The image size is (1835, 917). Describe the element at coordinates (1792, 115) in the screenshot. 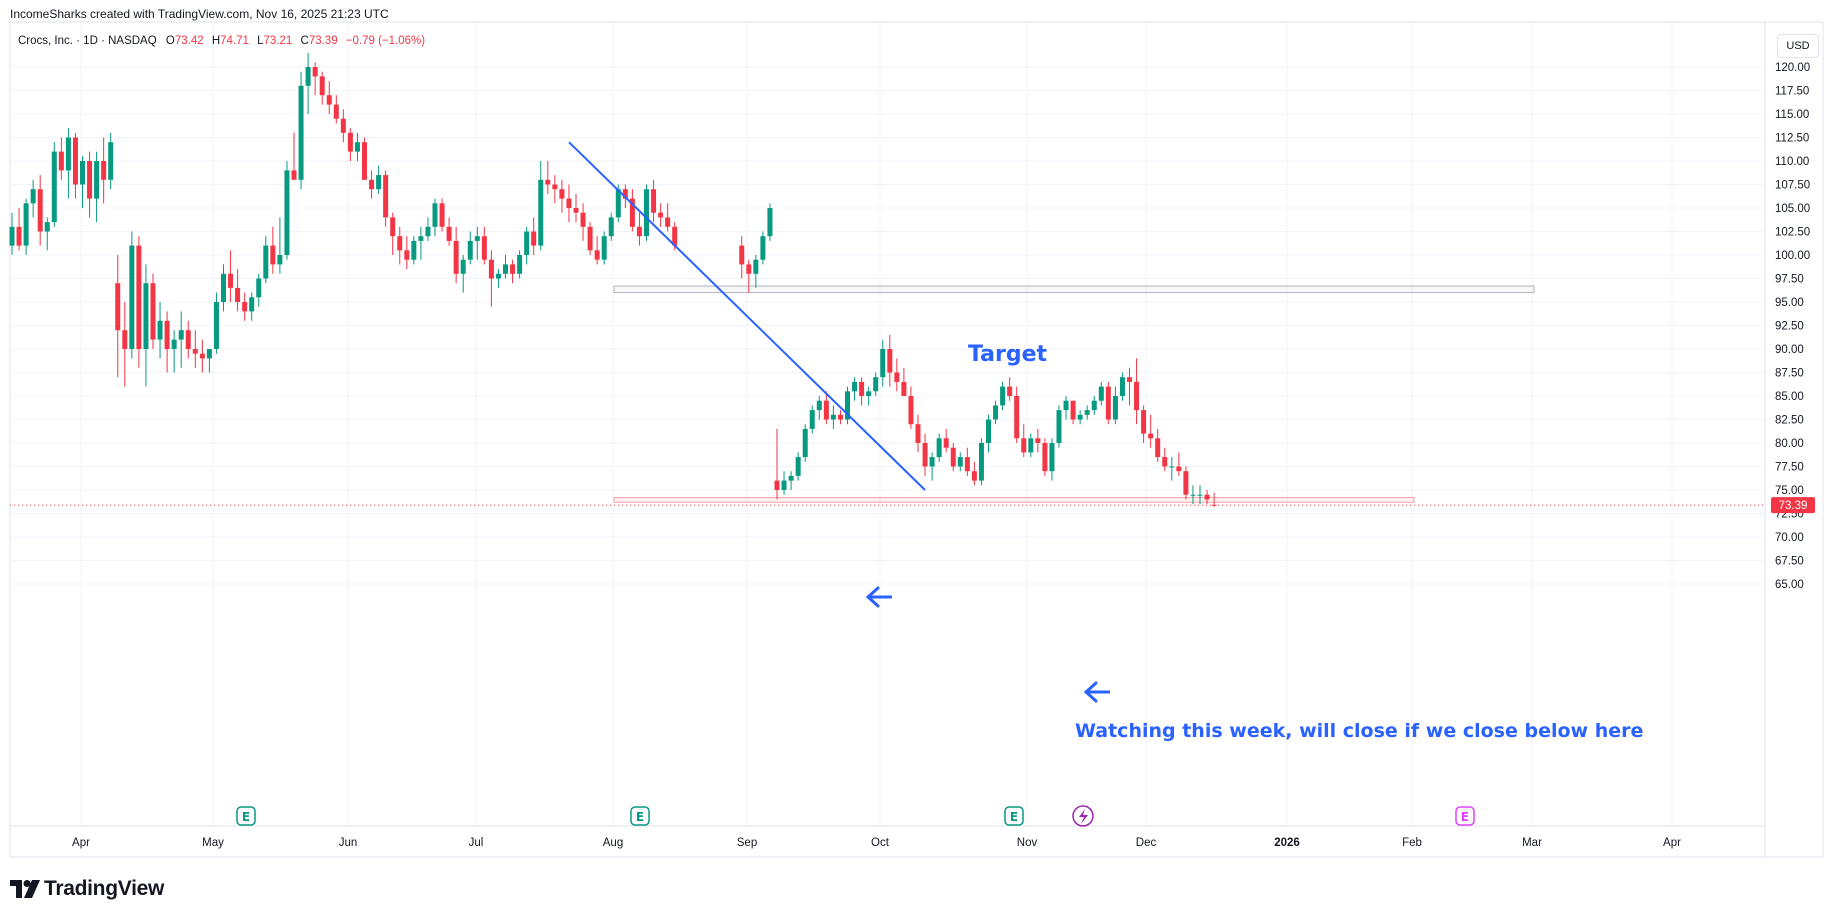

I see `price-tick-label: 115.00` at that location.